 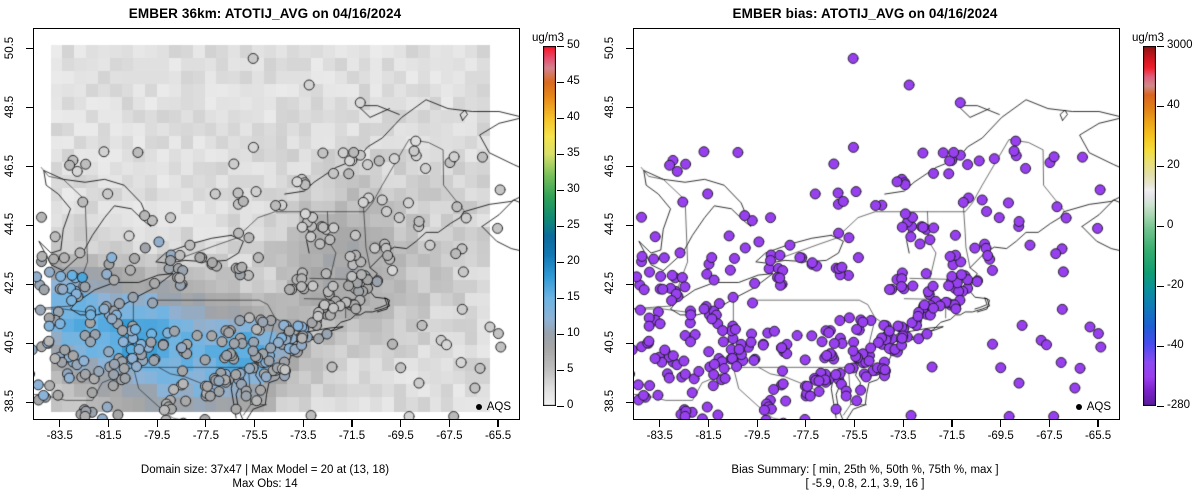 I want to click on colorbar-tick-label: -20, so click(x=1175, y=285).